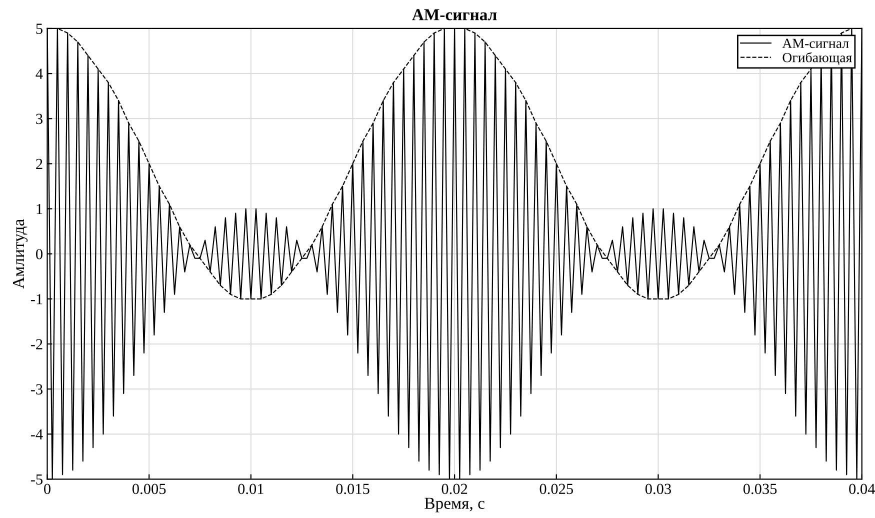  Describe the element at coordinates (36, 344) in the screenshot. I see `y-tick-label: -2` at that location.